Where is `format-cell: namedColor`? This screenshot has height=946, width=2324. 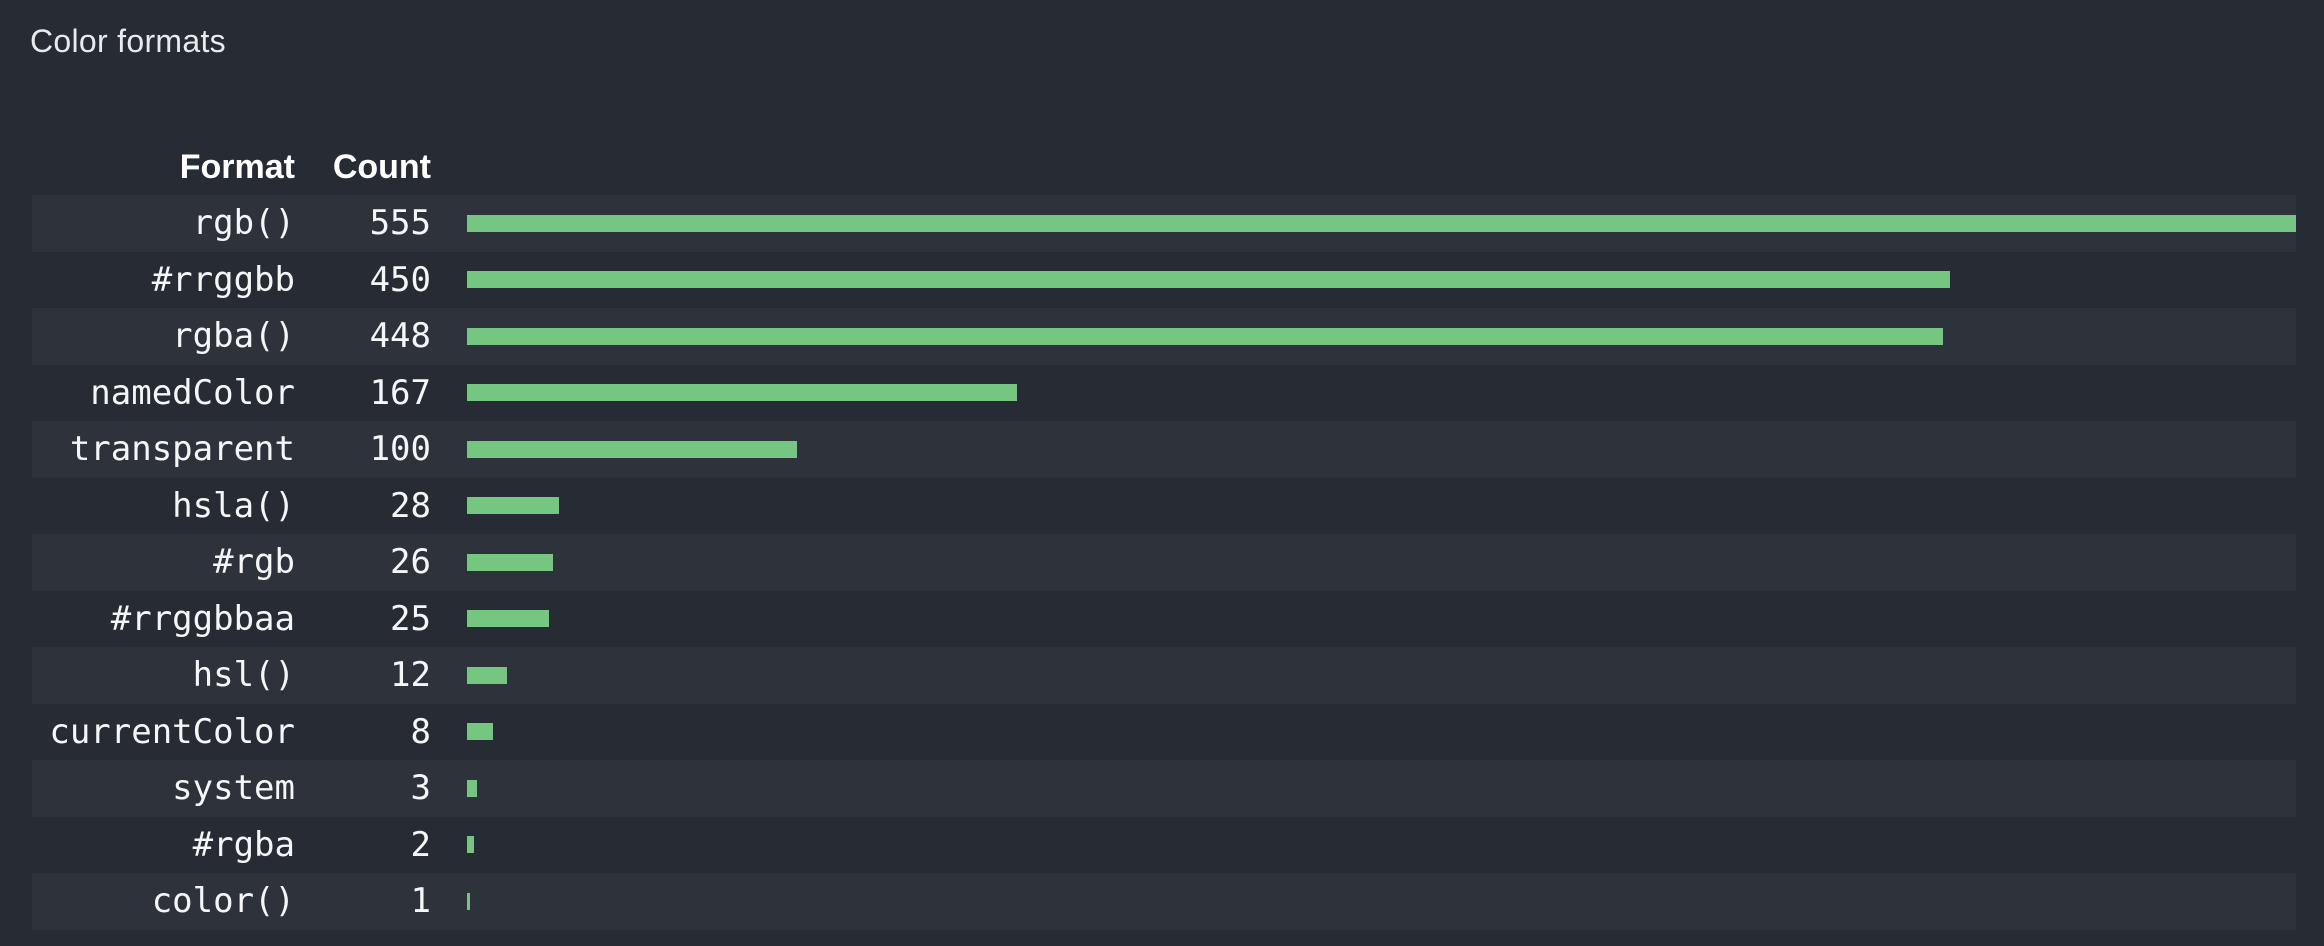
format-cell: namedColor is located at coordinates (192, 392).